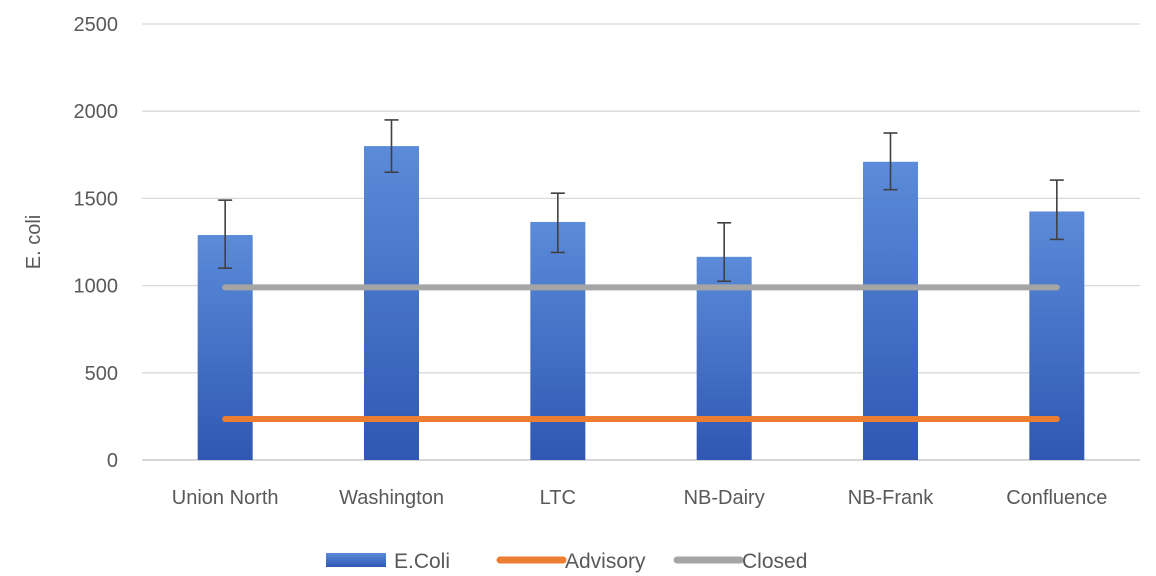 The height and width of the screenshot is (576, 1156). I want to click on legend: E.Coli Advisory Closed, so click(566, 561).